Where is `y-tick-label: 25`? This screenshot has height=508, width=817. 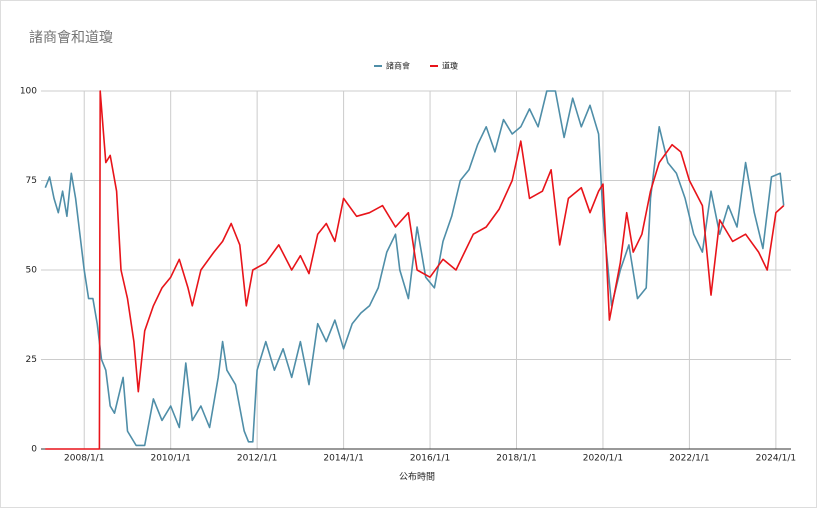 y-tick-label: 25 is located at coordinates (31, 360).